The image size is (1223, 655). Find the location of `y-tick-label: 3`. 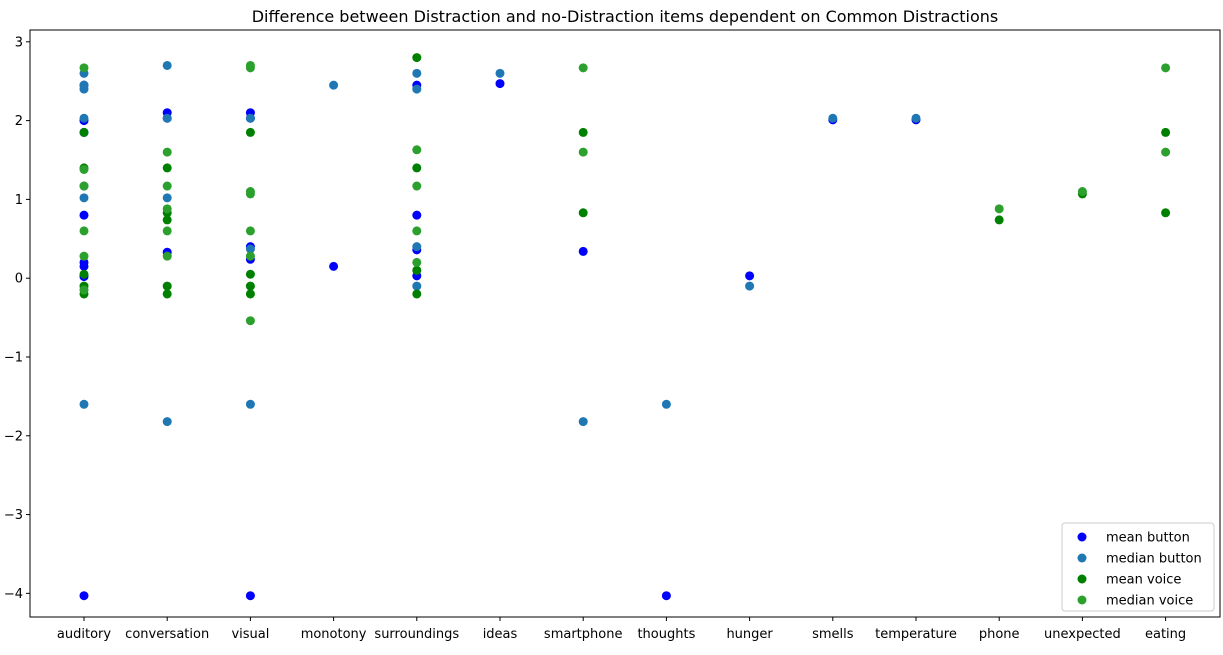

y-tick-label: 3 is located at coordinates (19, 42).